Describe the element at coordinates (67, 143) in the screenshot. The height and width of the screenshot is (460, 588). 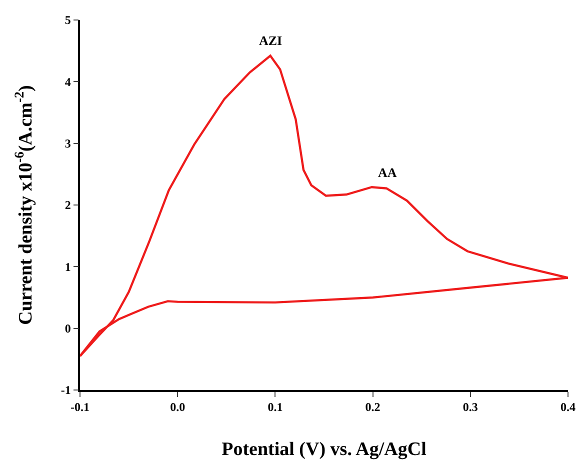
I see `y-tick-label: 3` at that location.